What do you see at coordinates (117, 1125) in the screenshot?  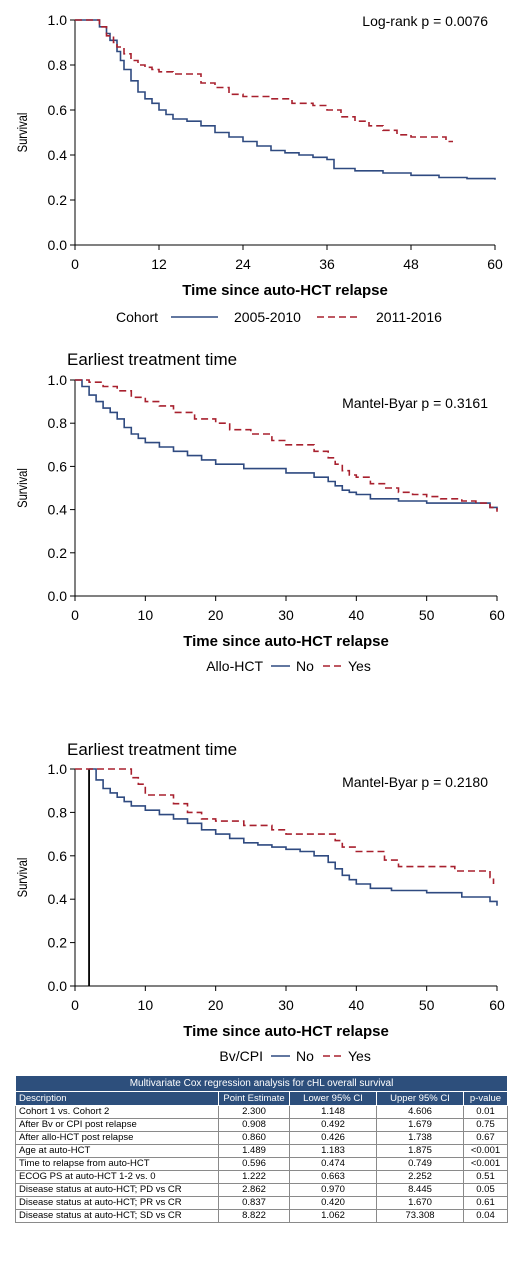 I see `table-cell-description: After Bv or CPI post relapse` at bounding box center [117, 1125].